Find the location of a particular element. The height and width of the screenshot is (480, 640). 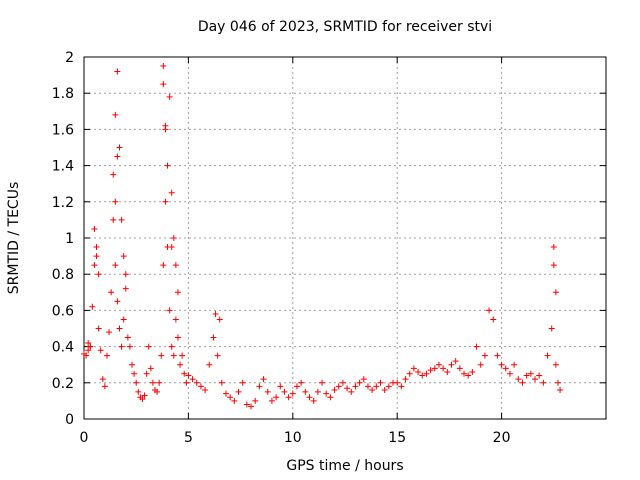

y-tick-label: 1.6 is located at coordinates (63, 130).